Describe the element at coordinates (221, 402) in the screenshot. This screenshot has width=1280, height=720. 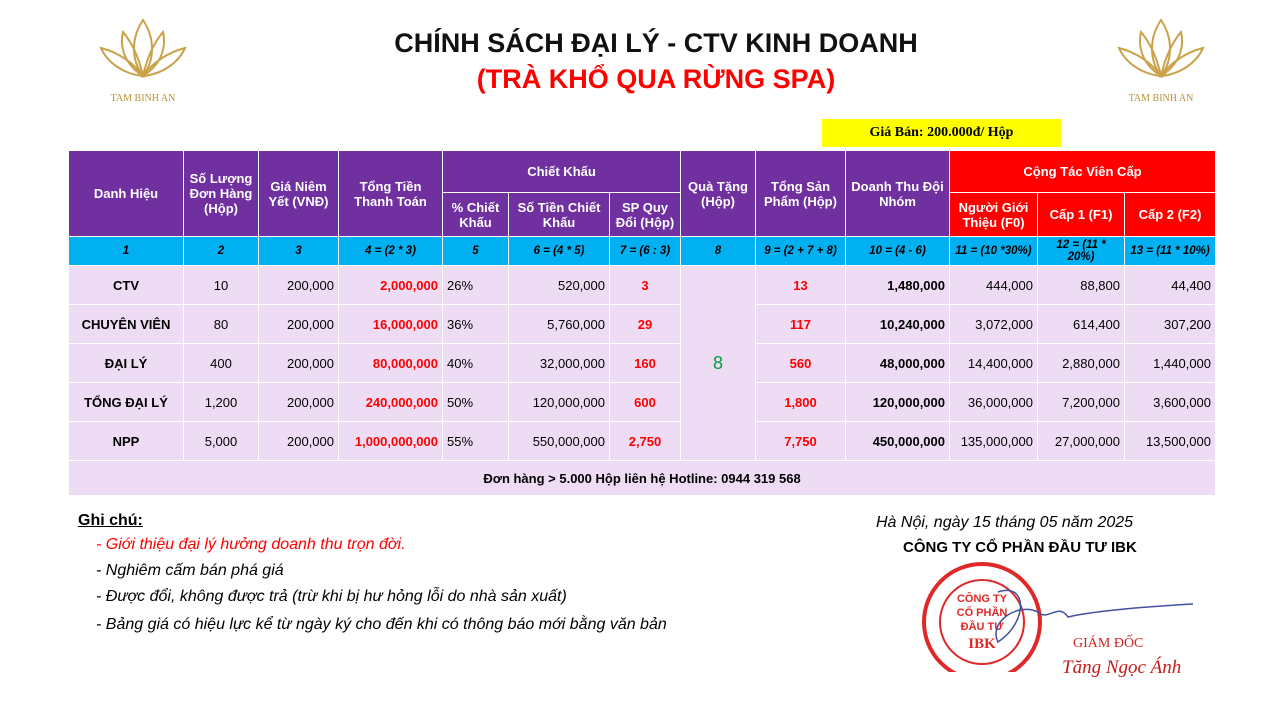
I see `table-cell: 1,200` at that location.